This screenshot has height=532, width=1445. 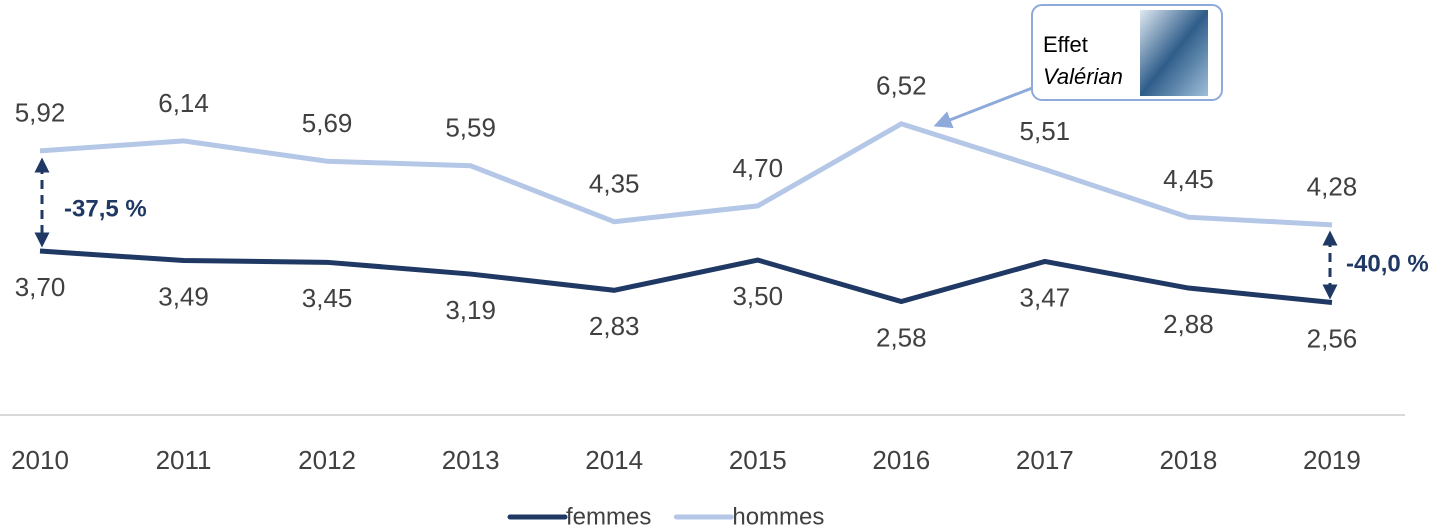 I want to click on data-label: 4,35, so click(x=614, y=184).